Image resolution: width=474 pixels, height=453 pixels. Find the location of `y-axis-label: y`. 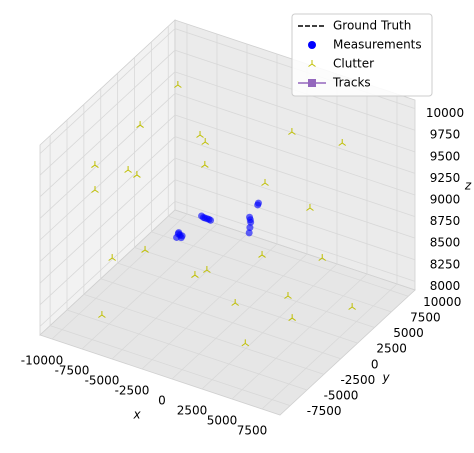

y-axis-label: y is located at coordinates (385, 378).